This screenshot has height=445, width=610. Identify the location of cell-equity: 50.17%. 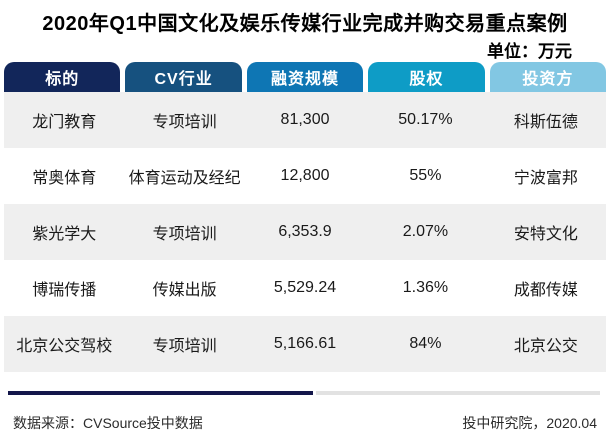
(425, 119).